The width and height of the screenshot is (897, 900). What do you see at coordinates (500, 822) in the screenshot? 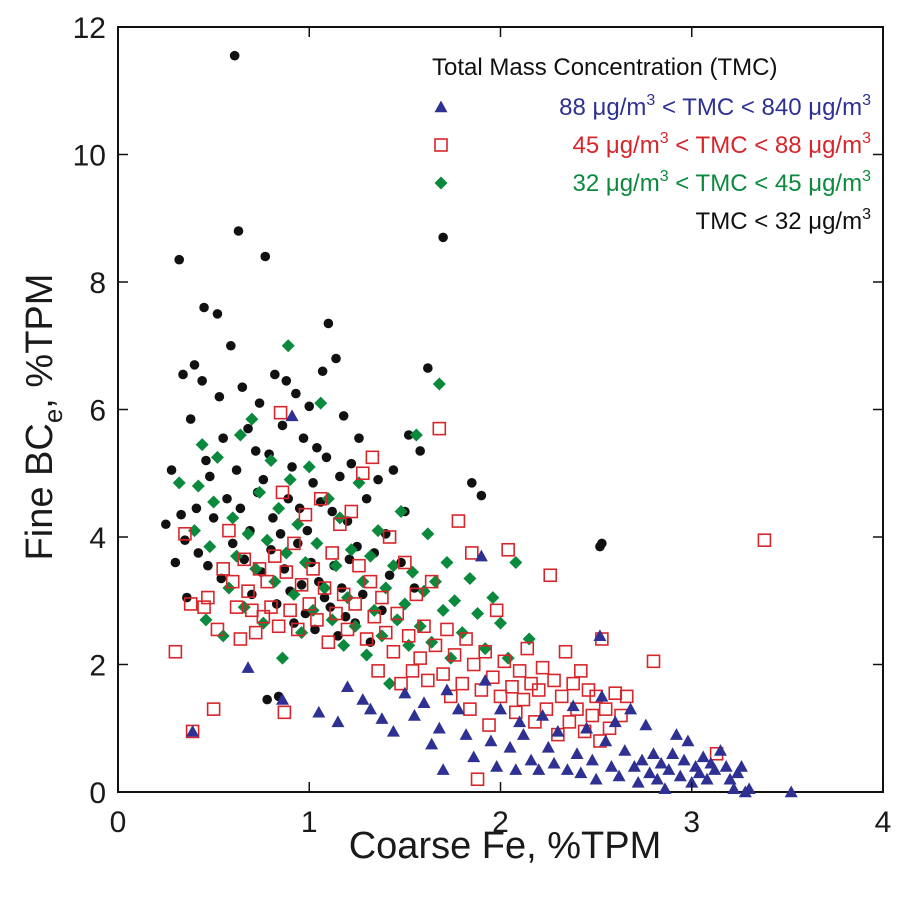
I see `x-tick-label: 2` at bounding box center [500, 822].